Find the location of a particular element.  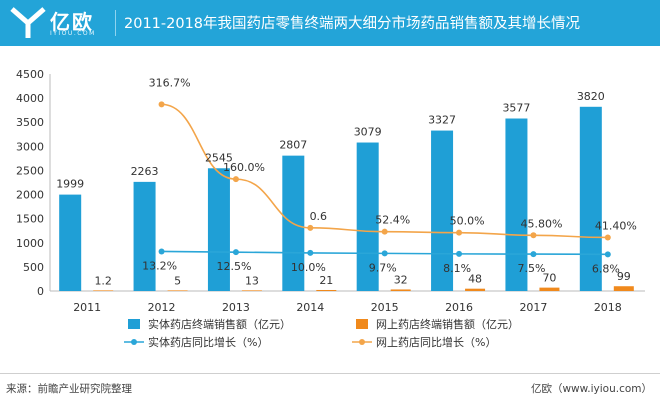

legend-label: 实体药店终端销售额（亿元） is located at coordinates (219, 324).